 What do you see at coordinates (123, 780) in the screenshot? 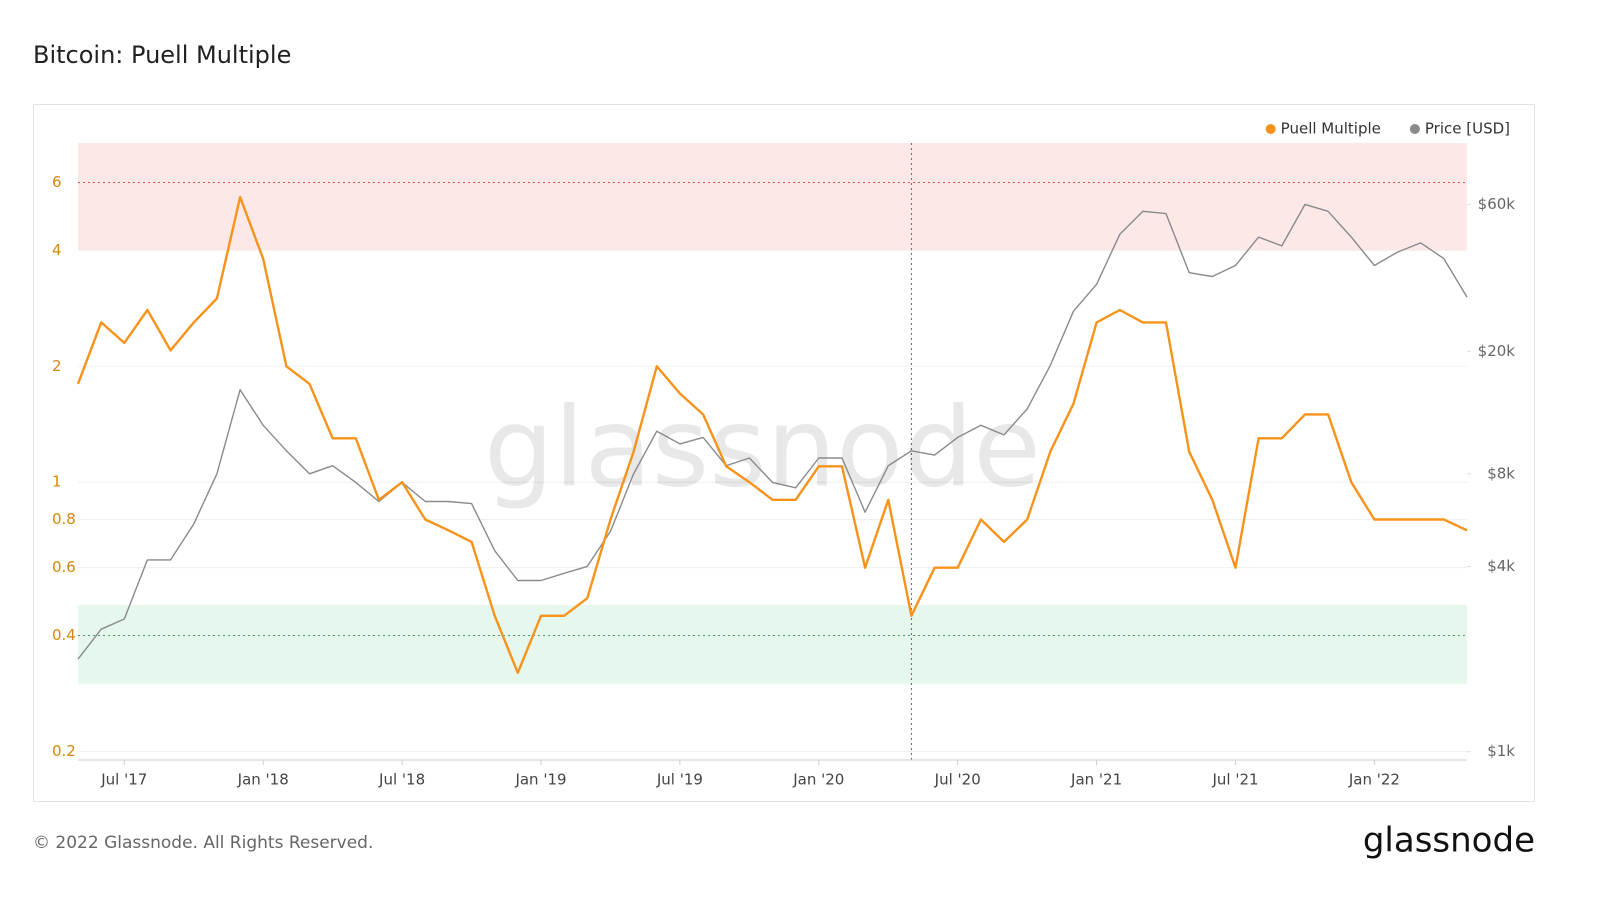
I see `x-tick-label: Jul '17` at bounding box center [123, 780].